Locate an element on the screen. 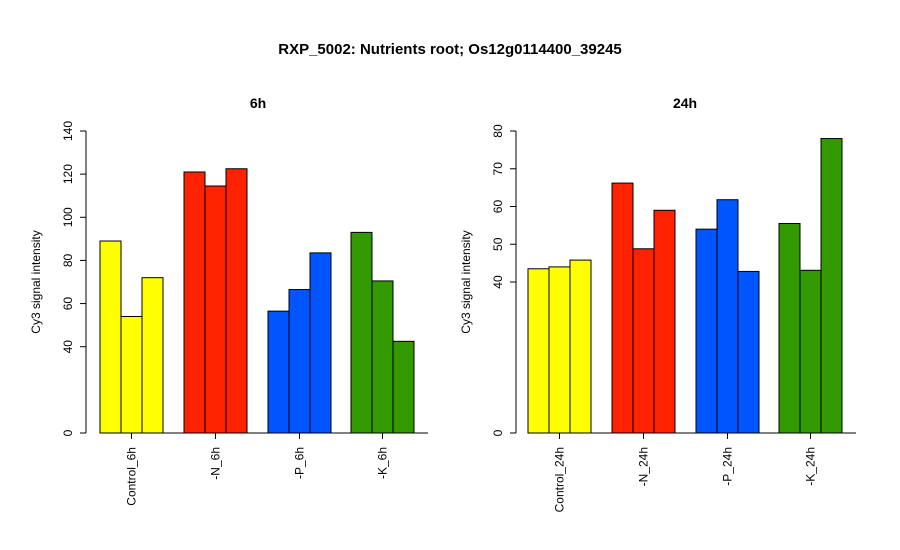 The width and height of the screenshot is (900, 550). y-tick-label: 50 is located at coordinates (498, 244).